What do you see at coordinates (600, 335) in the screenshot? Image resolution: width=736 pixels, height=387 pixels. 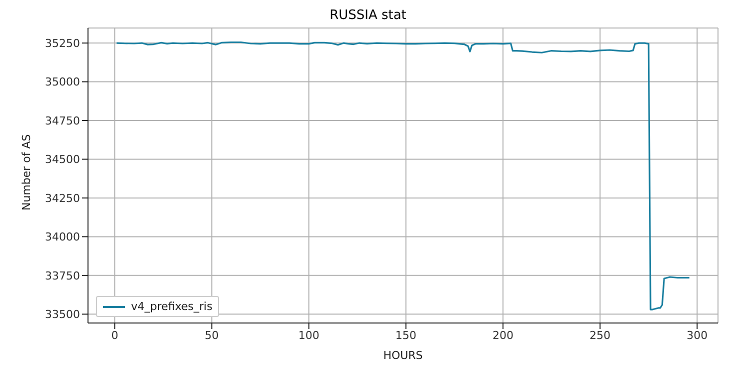 I see `x-tick-label: 250` at bounding box center [600, 335].